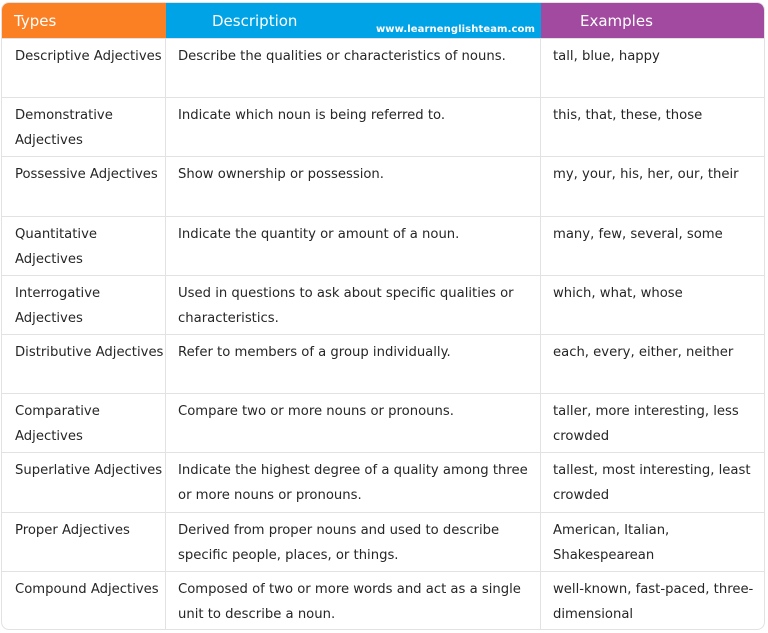 Image resolution: width=768 pixels, height=633 pixels. Describe the element at coordinates (618, 293) in the screenshot. I see `examples-cell: which, what, whose` at that location.